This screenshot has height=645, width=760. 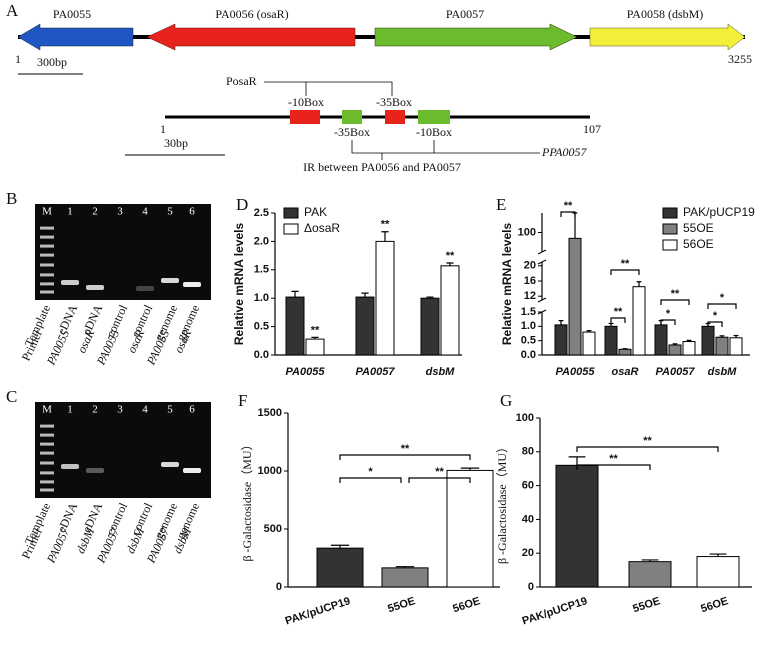 What do you see at coordinates (72, 14) in the screenshot?
I see `gene-label: PA0055` at bounding box center [72, 14].